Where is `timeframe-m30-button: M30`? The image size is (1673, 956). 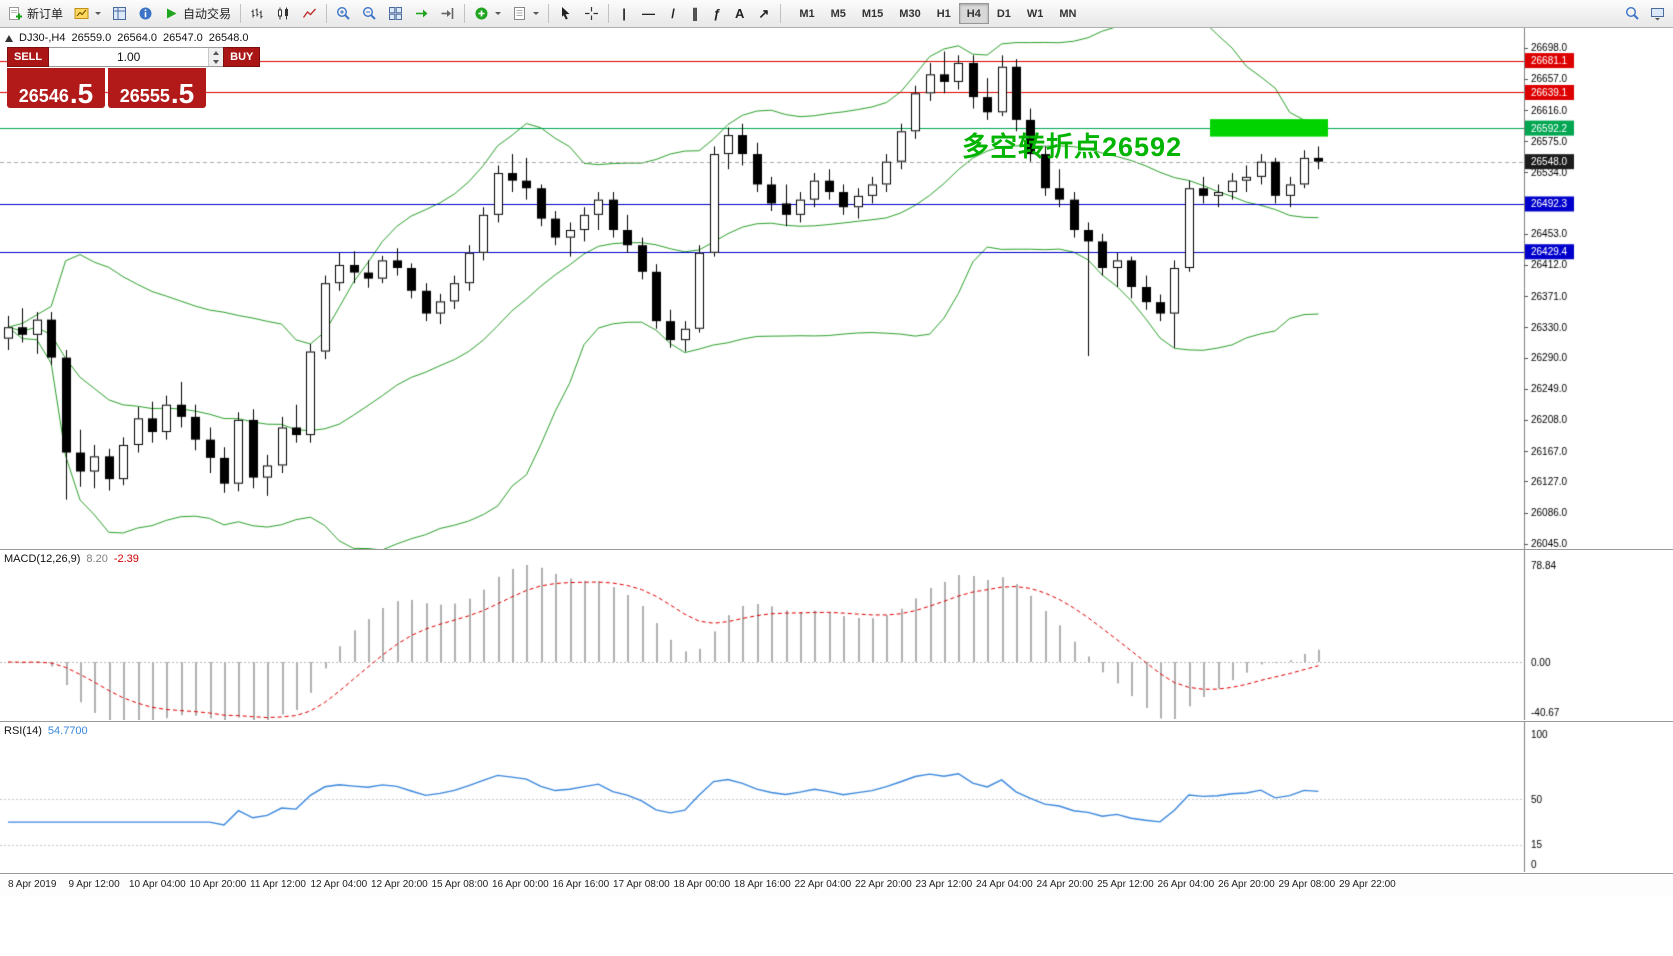
timeframe-m30-button: M30 is located at coordinates (909, 13).